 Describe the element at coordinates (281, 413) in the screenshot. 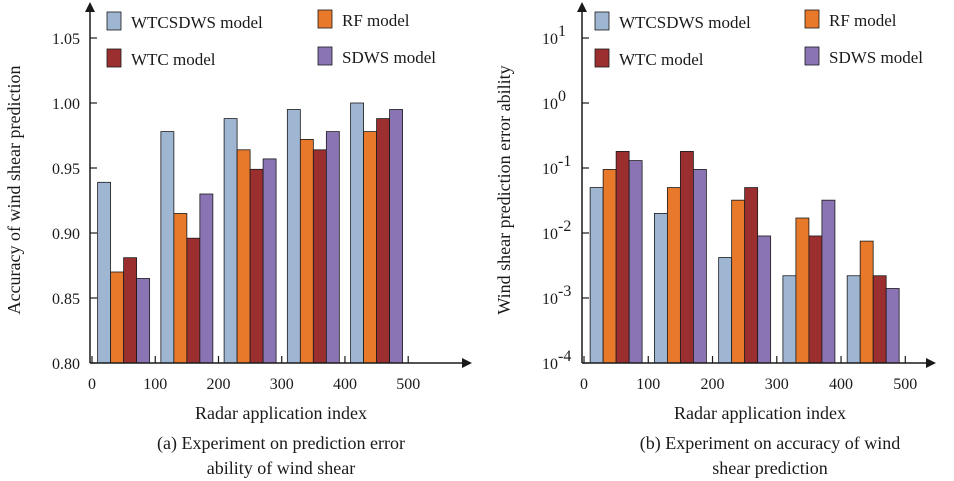

I see `x-axis-label-a: Radar application index` at that location.